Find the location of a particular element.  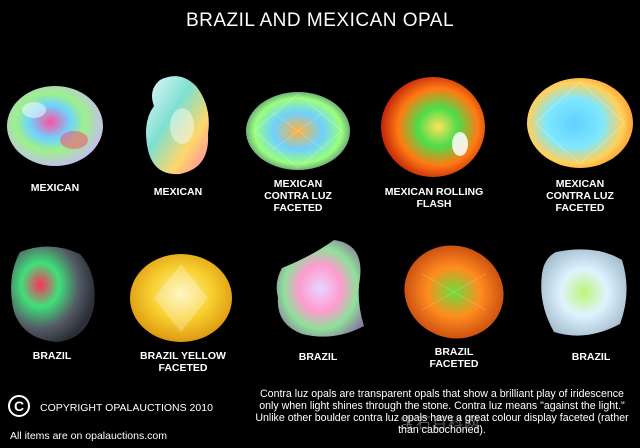

mexican-contra-luz-faceted-2-image is located at coordinates (580, 123).